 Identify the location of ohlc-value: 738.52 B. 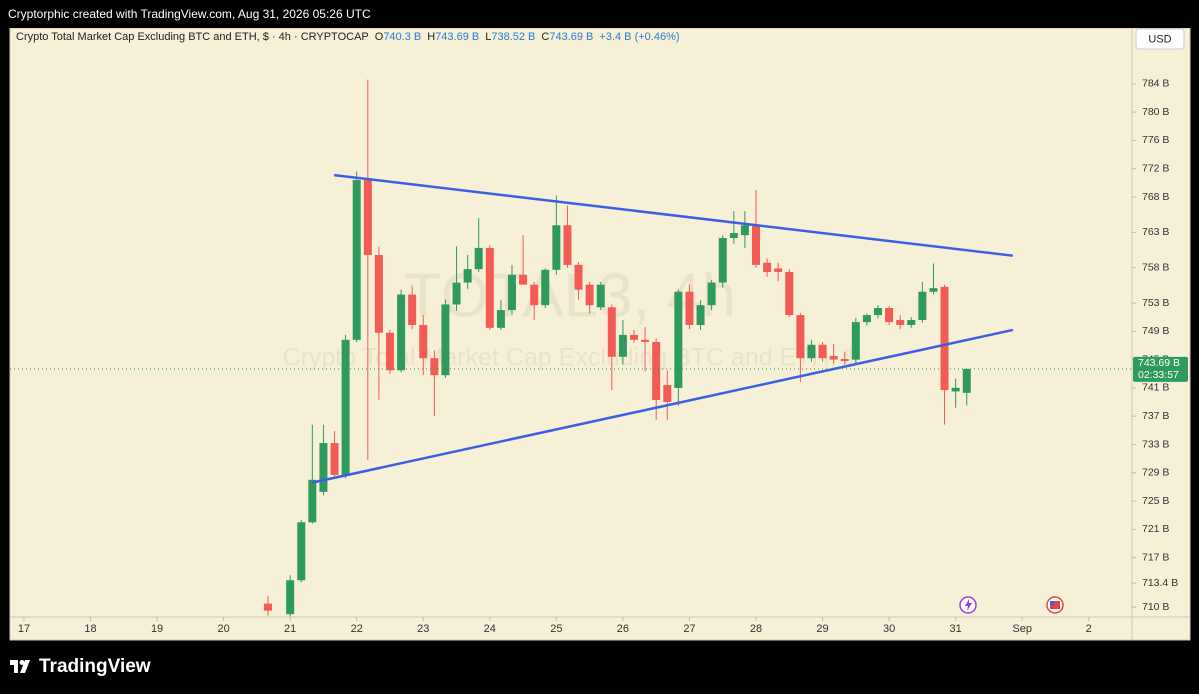
(513, 37).